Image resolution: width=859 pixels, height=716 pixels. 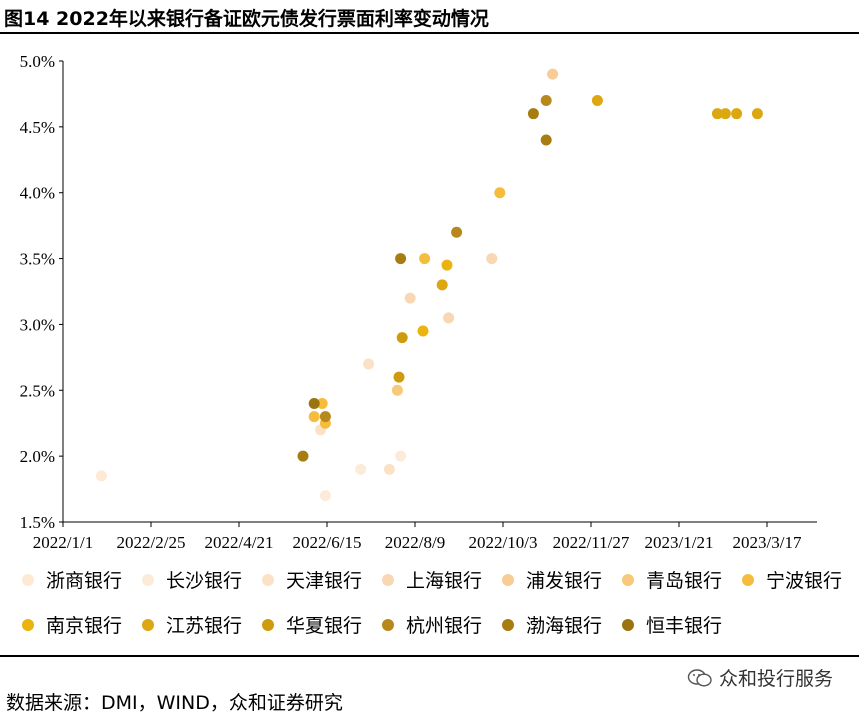 I want to click on legend-label: 浦发银行, so click(x=564, y=581).